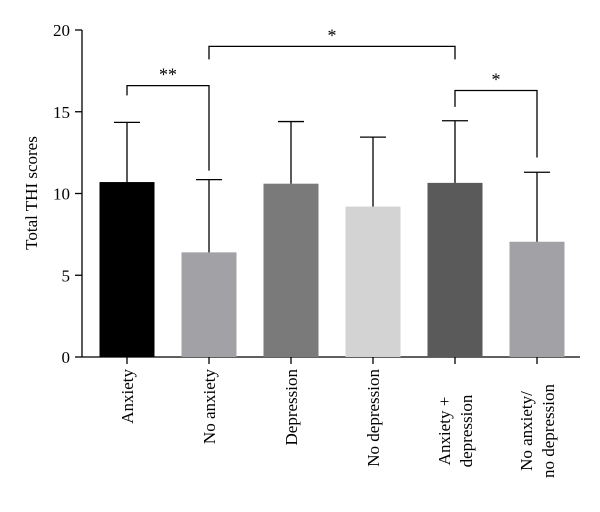 The height and width of the screenshot is (512, 600). Describe the element at coordinates (444, 431) in the screenshot. I see `category-label-4-line-0: Anxiety +` at that location.